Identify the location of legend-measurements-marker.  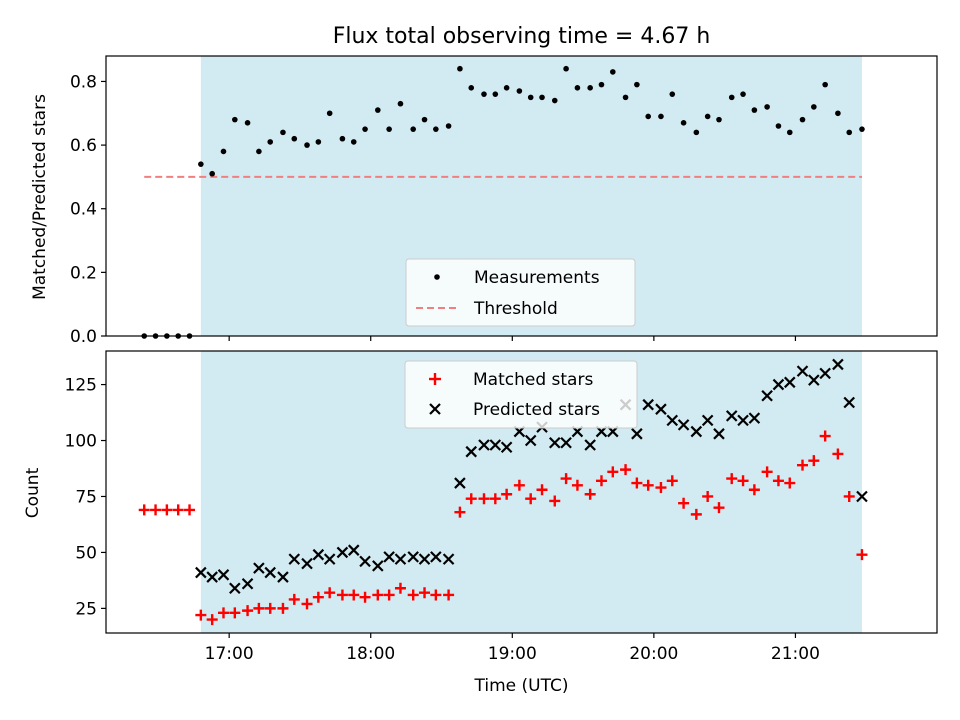
(437, 277).